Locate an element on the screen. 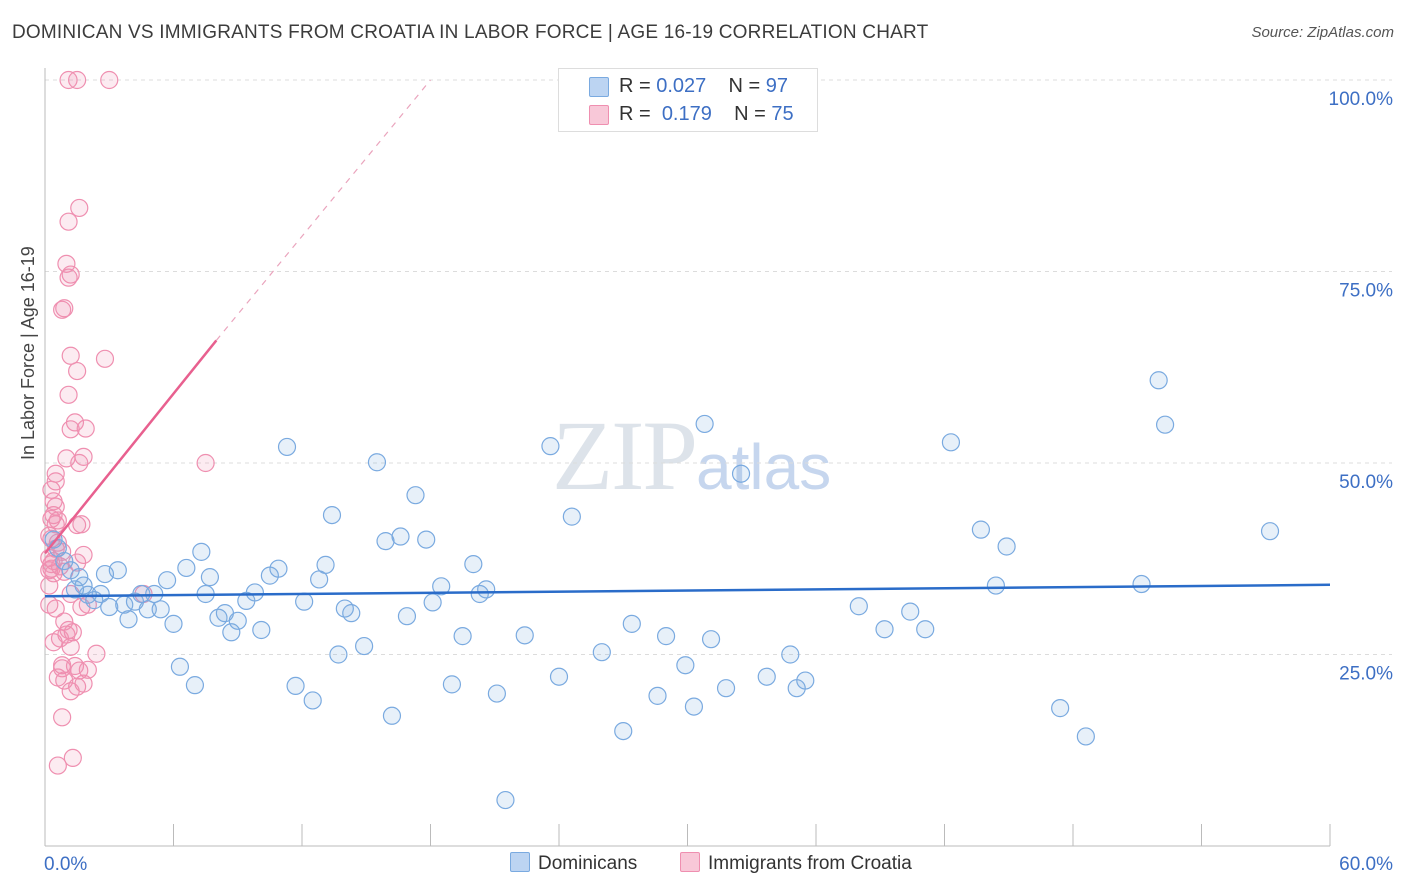 This screenshot has width=1406, height=892. y-tick-label: 75.0% is located at coordinates (1366, 291).